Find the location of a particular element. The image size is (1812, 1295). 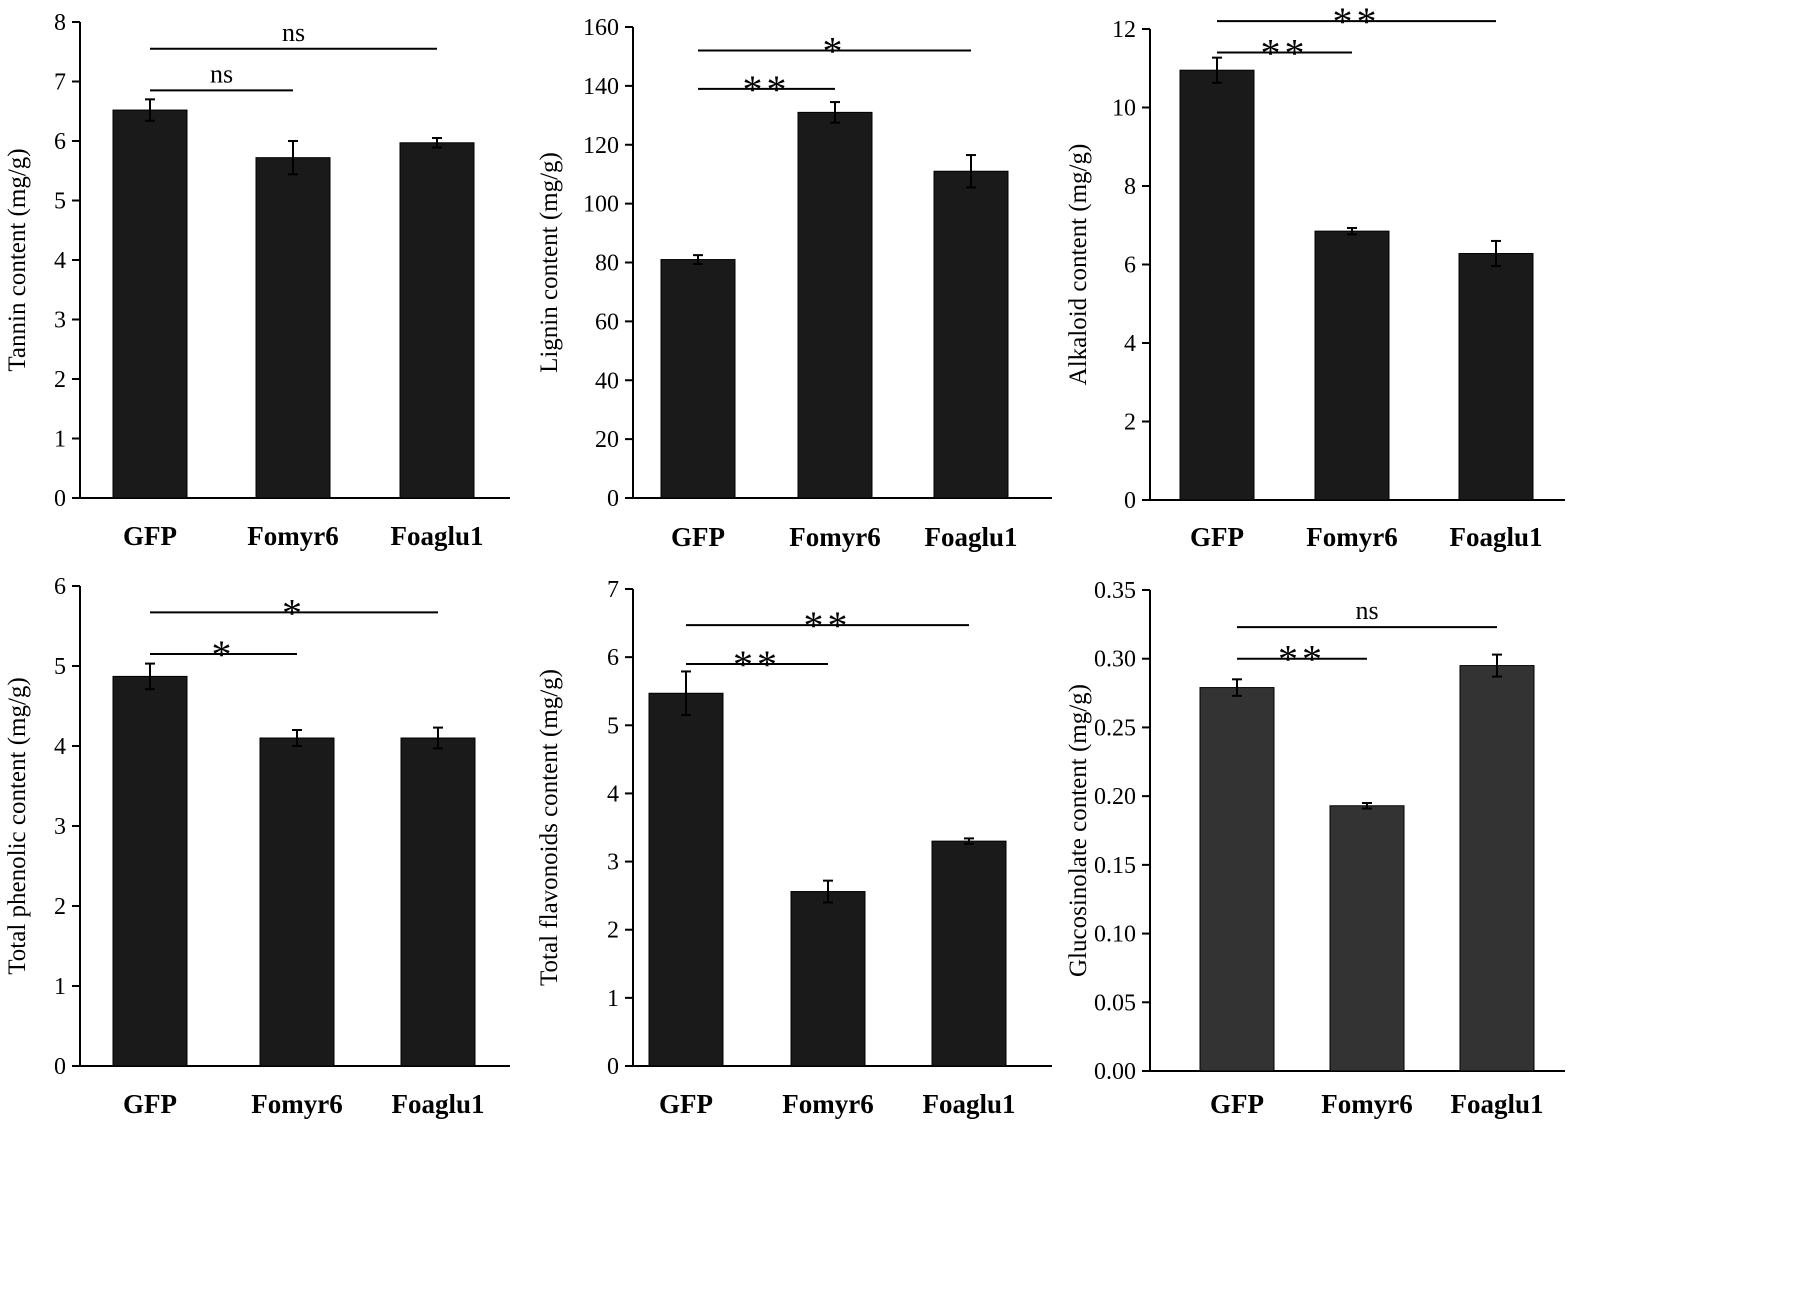

y-tick-label: 0.35 is located at coordinates (1115, 591).